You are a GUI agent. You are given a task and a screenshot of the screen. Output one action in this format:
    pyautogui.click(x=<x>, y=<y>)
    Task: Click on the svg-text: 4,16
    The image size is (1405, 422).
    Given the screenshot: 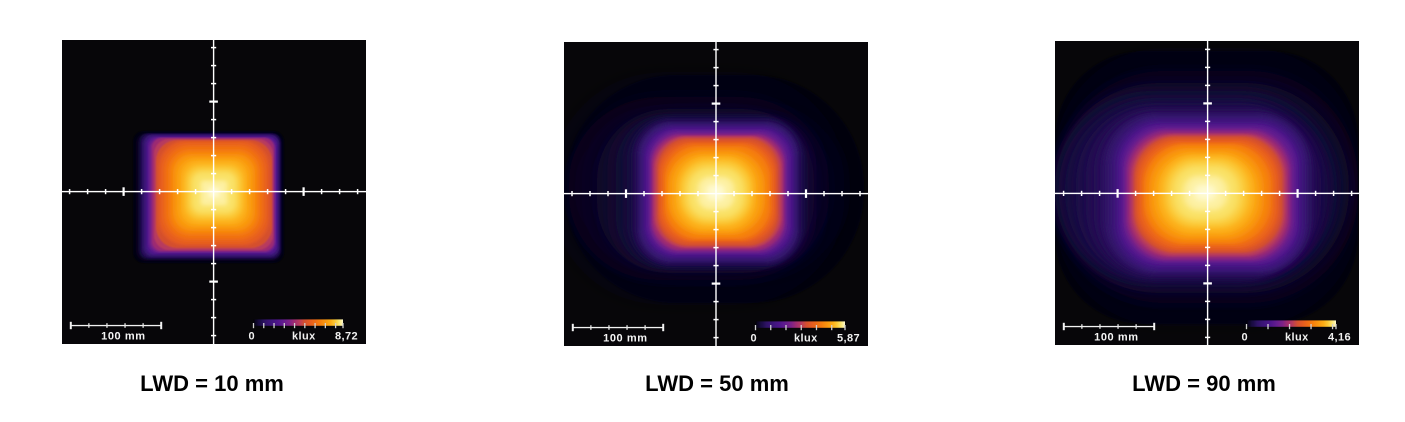 What is the action you would take?
    pyautogui.click(x=1339, y=338)
    